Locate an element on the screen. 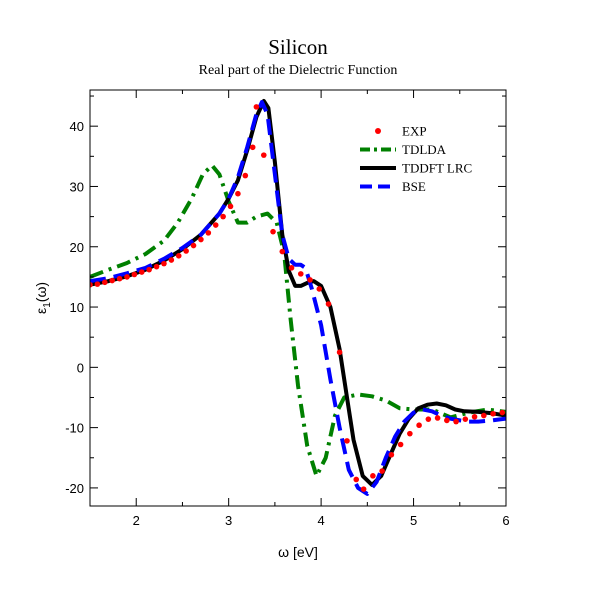 This screenshot has width=595, height=595. y-axis-label-tail: (ω) is located at coordinates (41, 292).